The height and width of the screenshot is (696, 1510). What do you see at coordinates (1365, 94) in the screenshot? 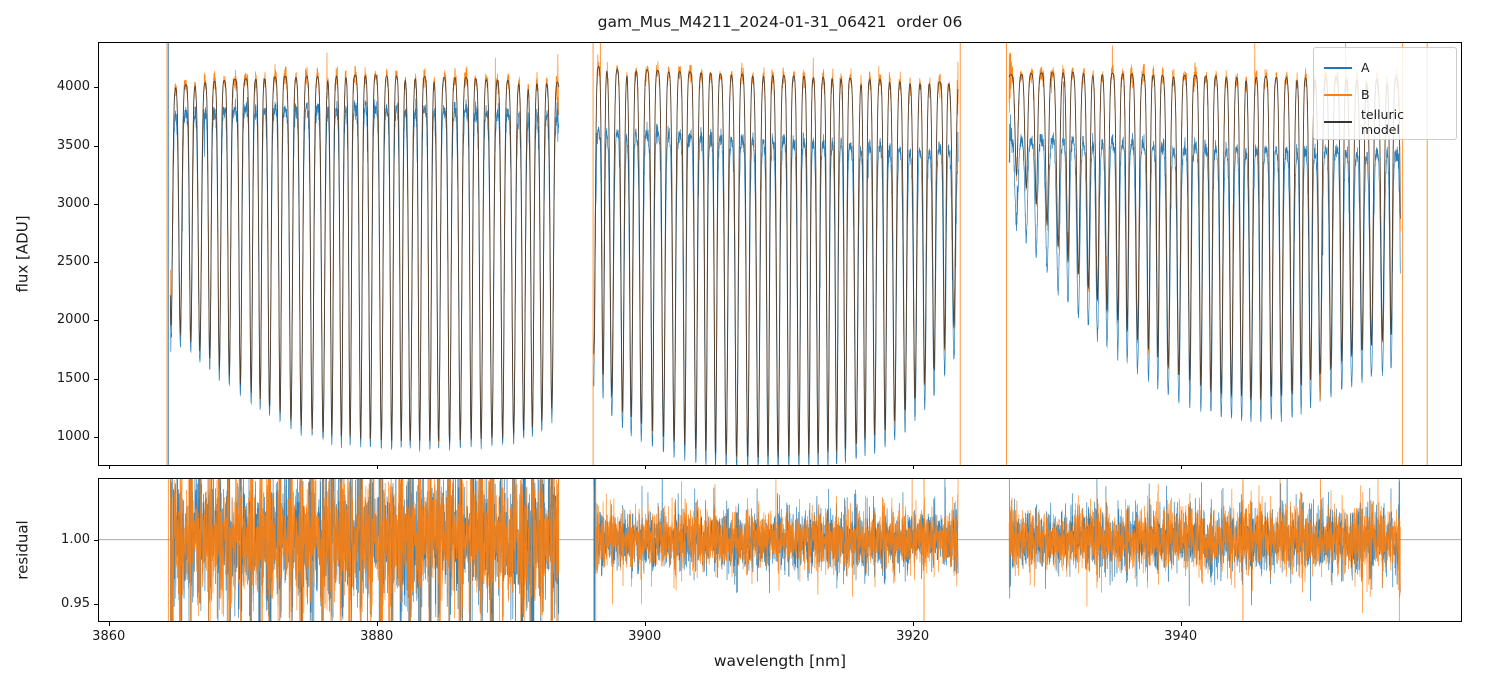
I see `legend-label: B` at bounding box center [1365, 94].